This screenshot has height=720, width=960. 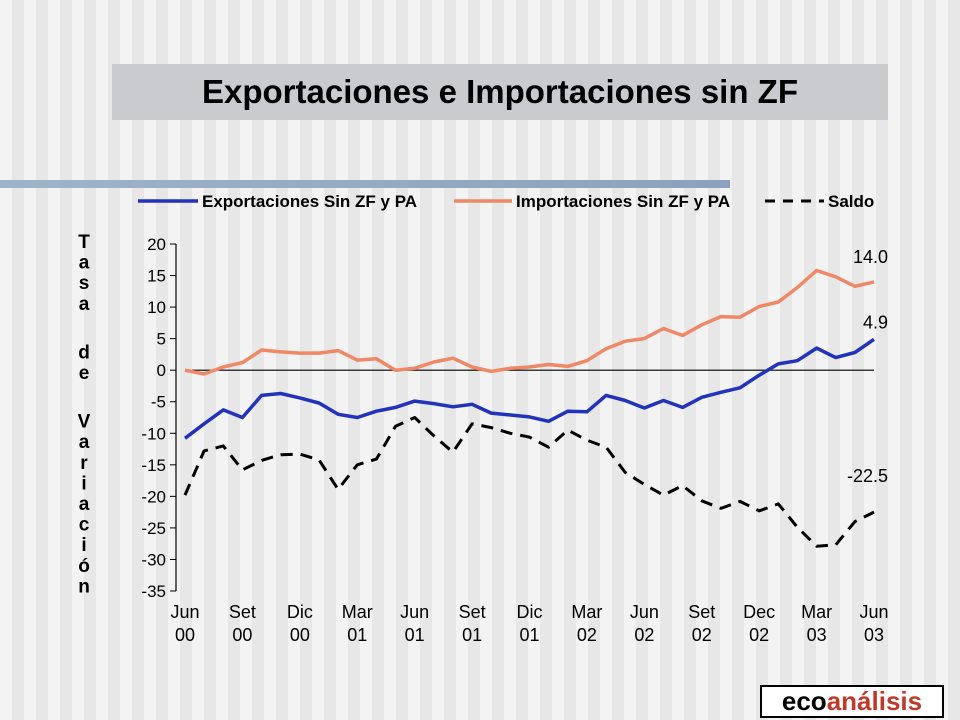 I want to click on y-axis-label-letter: r, so click(x=84, y=463).